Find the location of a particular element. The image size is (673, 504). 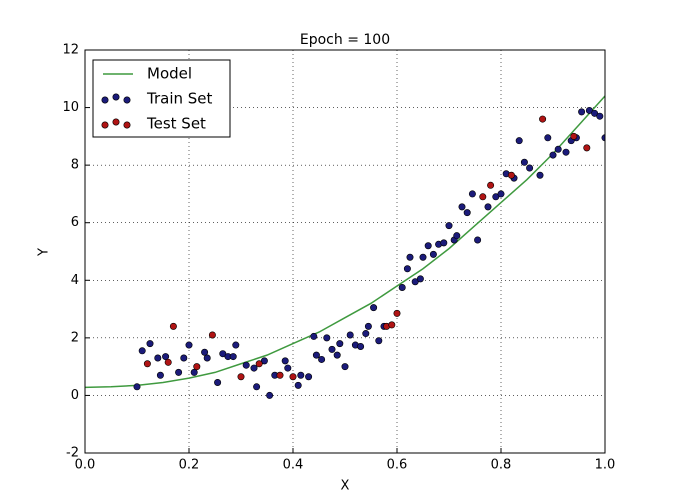

y-tick-label: 2 is located at coordinates (75, 337).